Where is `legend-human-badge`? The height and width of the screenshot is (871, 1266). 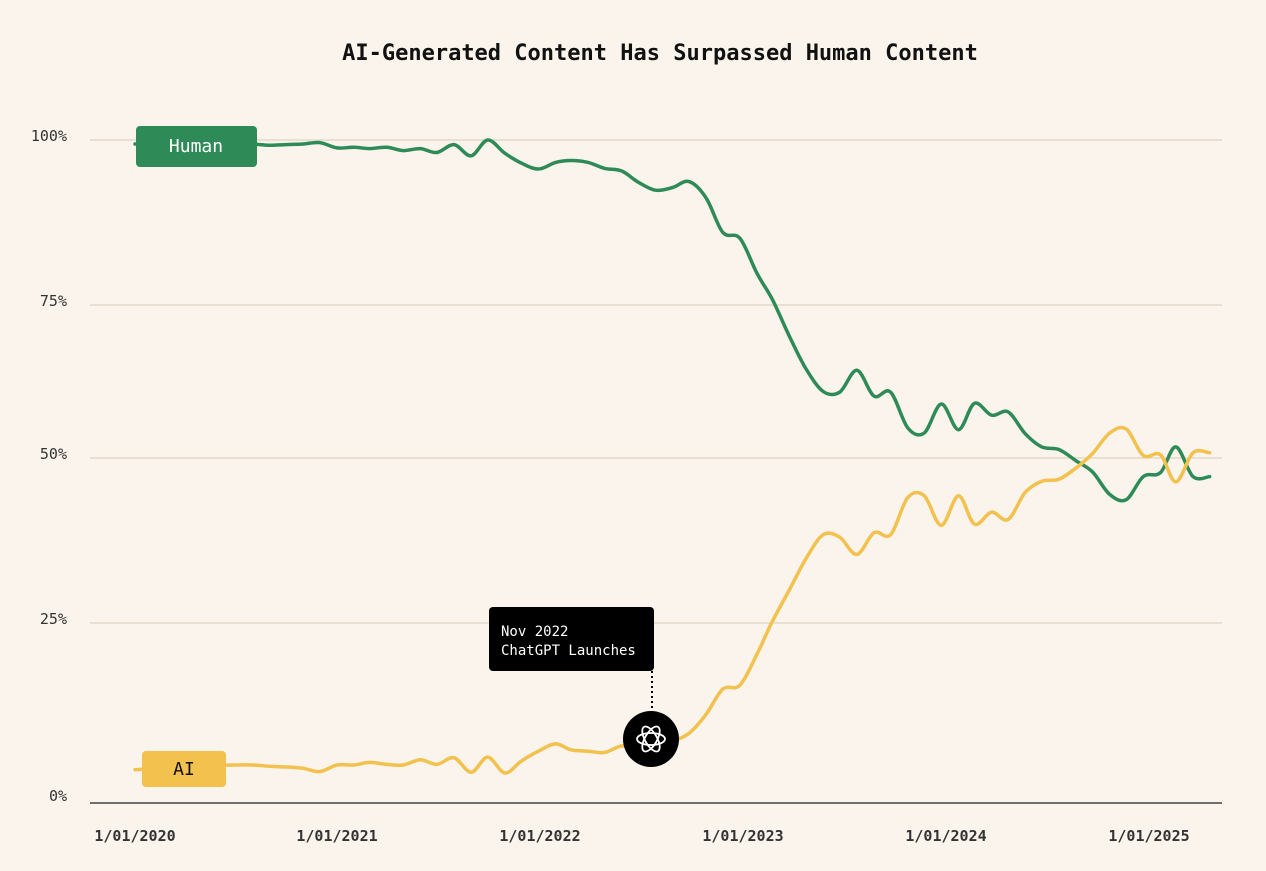 legend-human-badge is located at coordinates (196, 146).